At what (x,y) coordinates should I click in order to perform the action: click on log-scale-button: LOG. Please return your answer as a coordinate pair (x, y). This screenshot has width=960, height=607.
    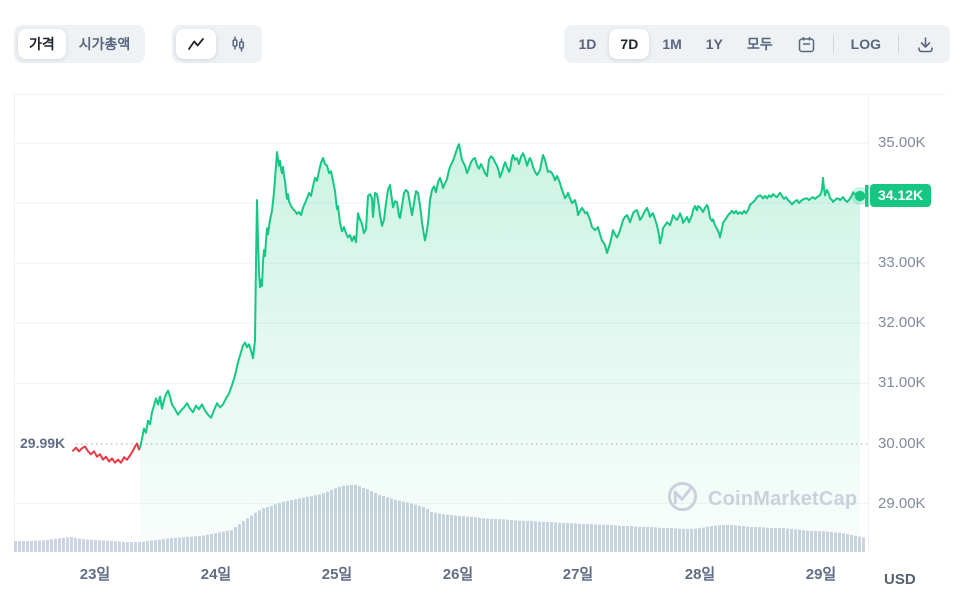
    Looking at the image, I should click on (865, 44).